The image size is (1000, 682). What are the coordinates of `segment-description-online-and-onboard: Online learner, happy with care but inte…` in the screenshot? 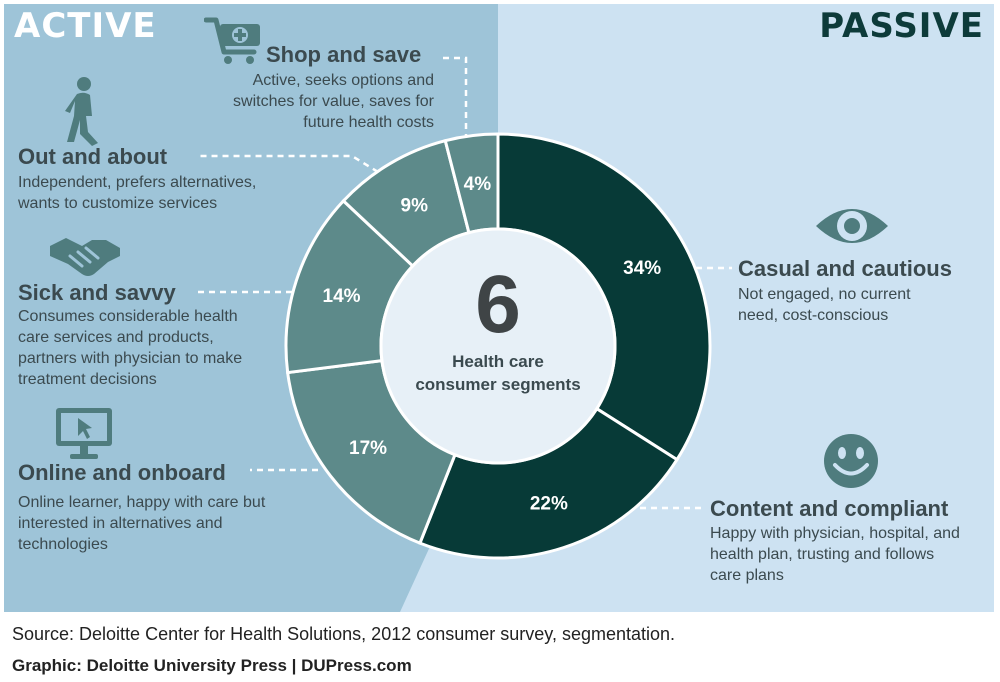 It's located at (142, 523).